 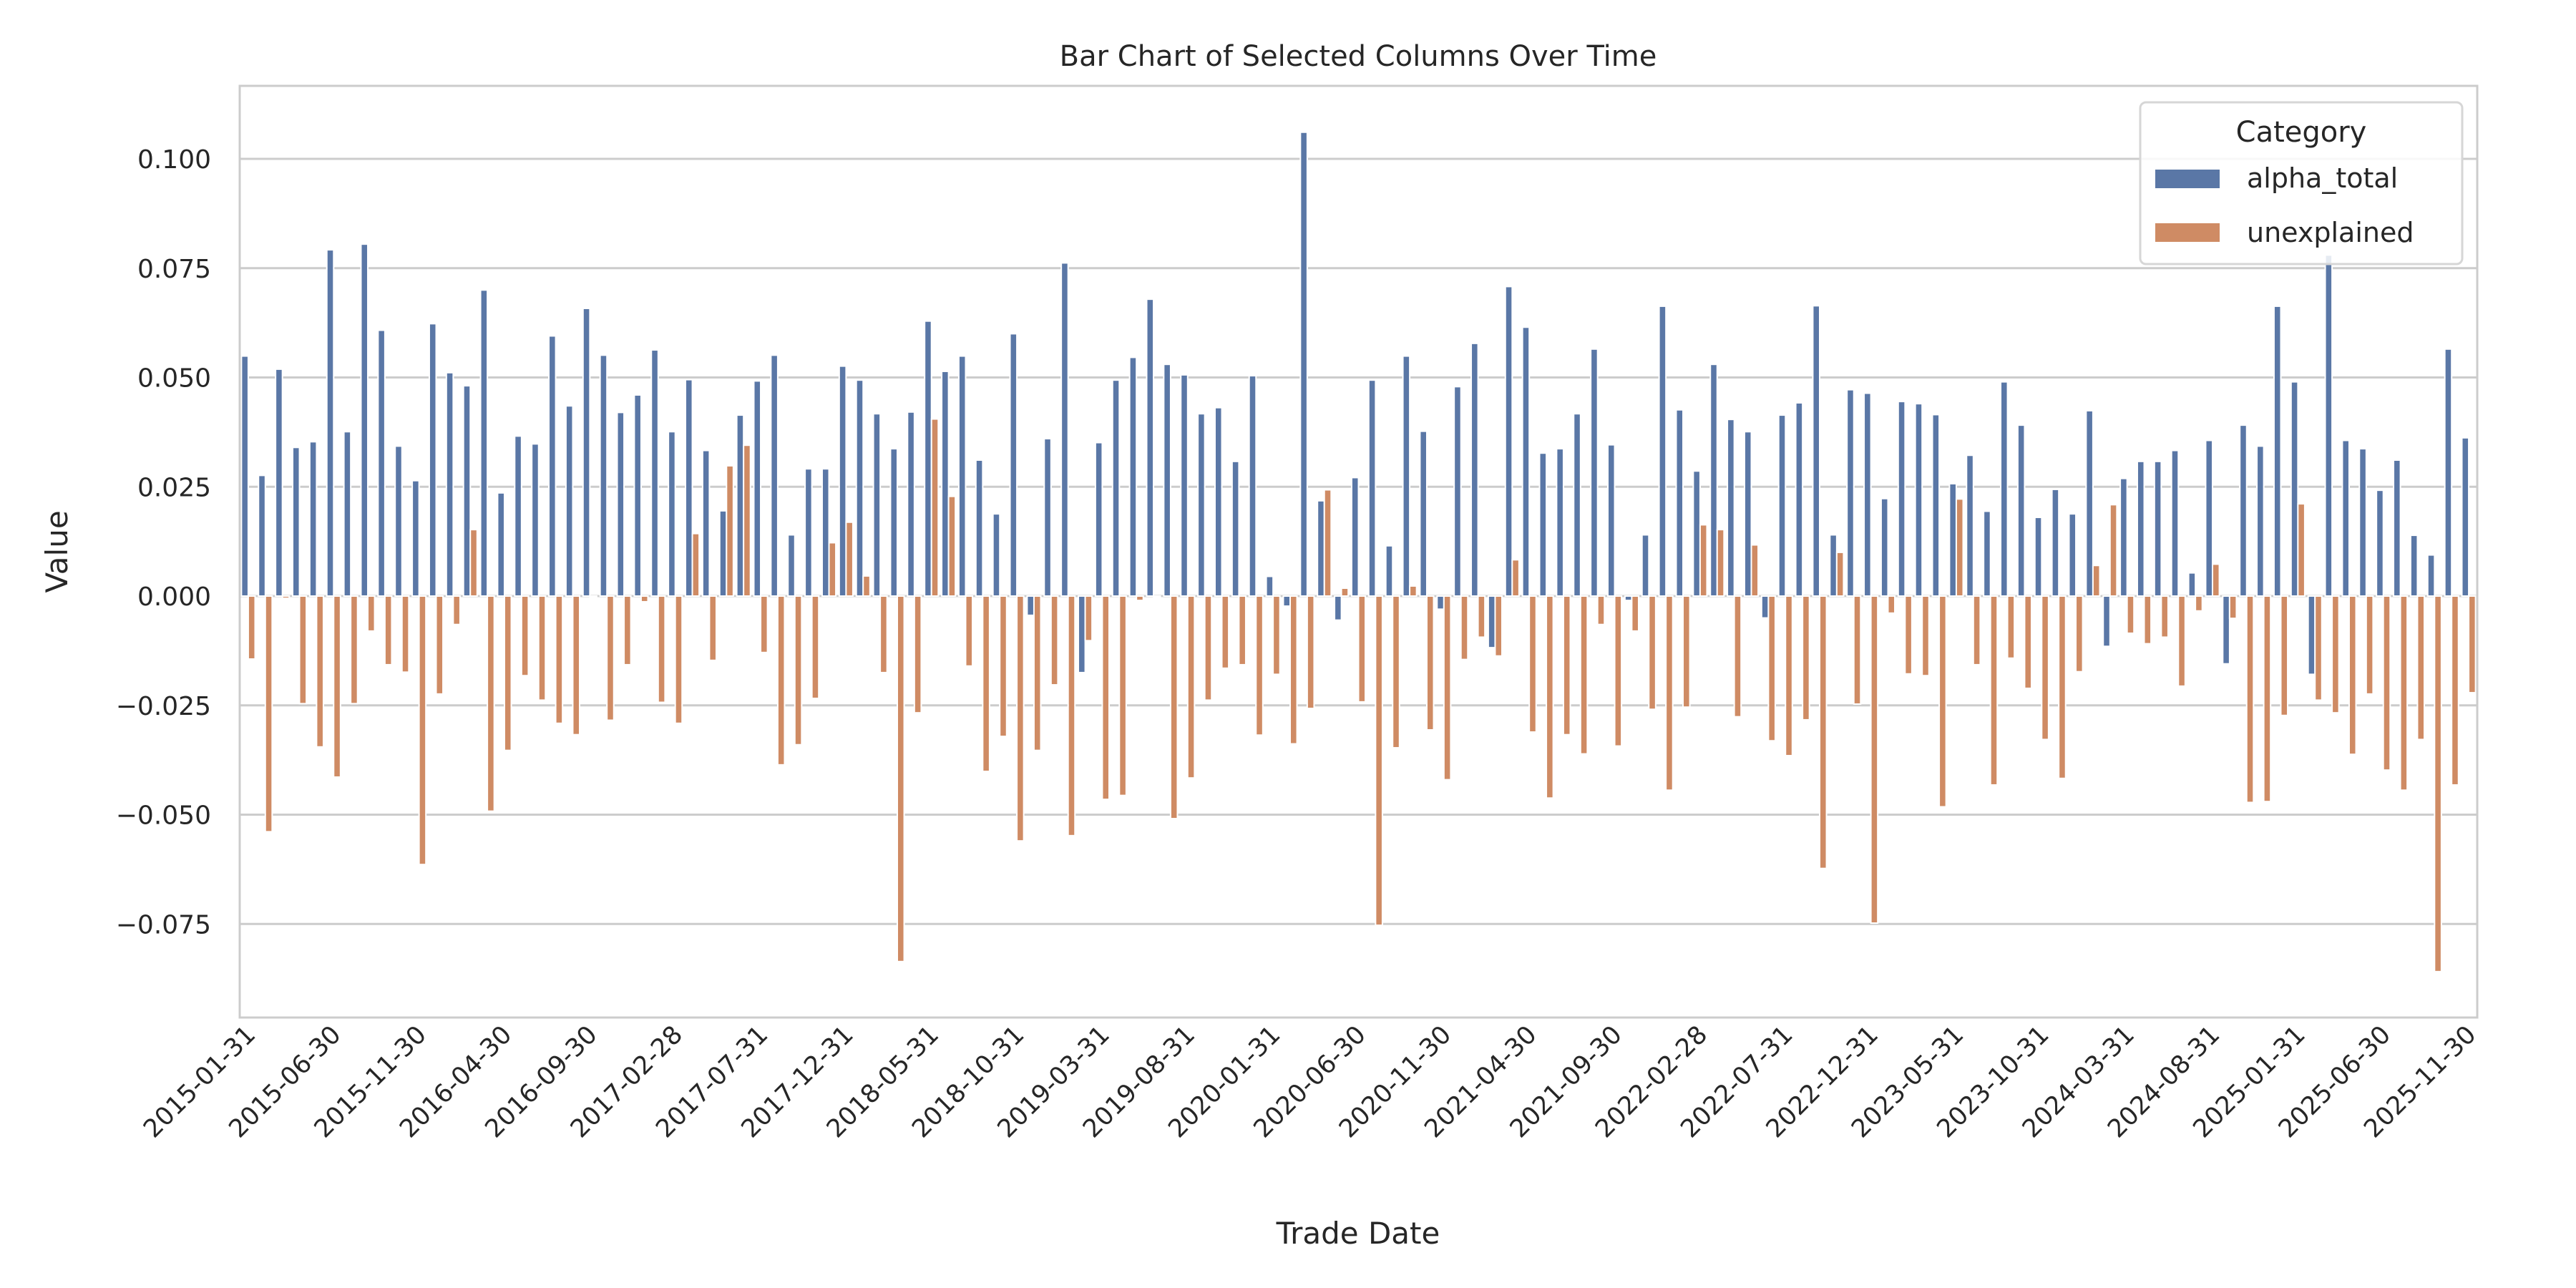 I want to click on y-tick-label: −0.075, so click(x=163, y=925).